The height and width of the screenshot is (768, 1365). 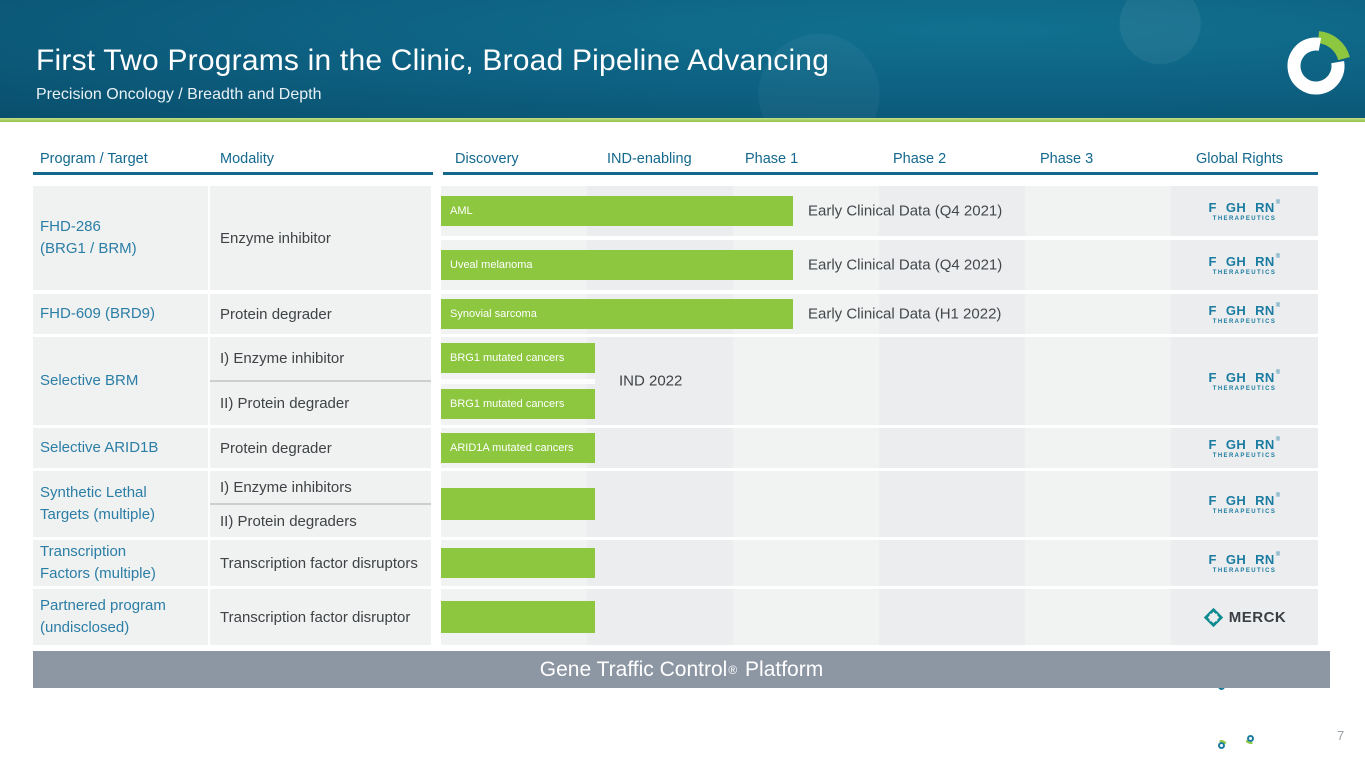 I want to click on merck-diamond-icon, so click(x=1213, y=617).